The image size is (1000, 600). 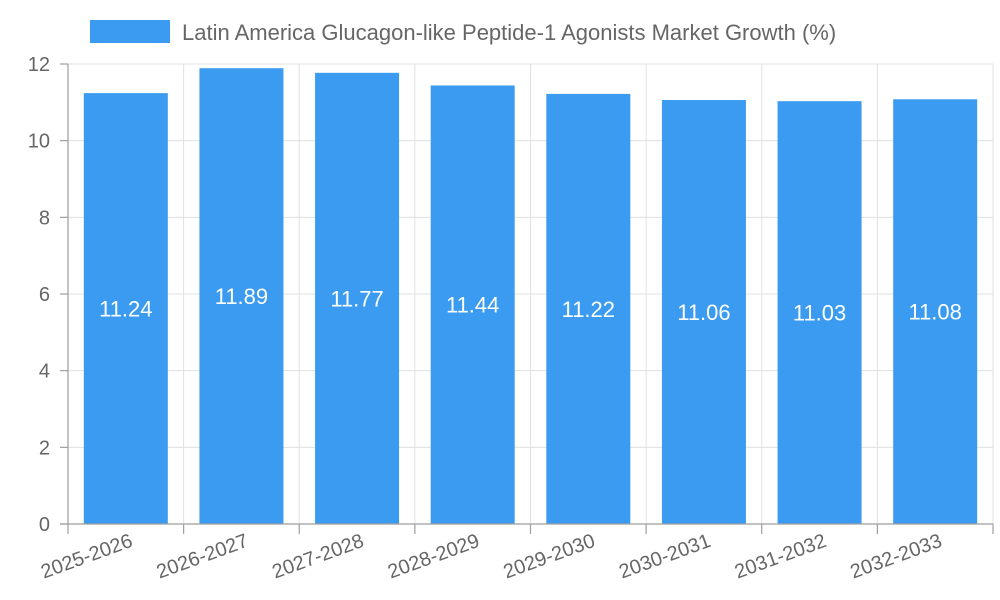 What do you see at coordinates (433, 556) in the screenshot?
I see `x-tick-label: 2028-2029` at bounding box center [433, 556].